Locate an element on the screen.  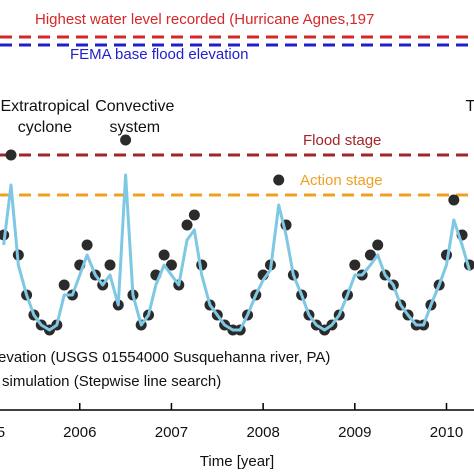
annotation: Convective is located at coordinates (134, 106).